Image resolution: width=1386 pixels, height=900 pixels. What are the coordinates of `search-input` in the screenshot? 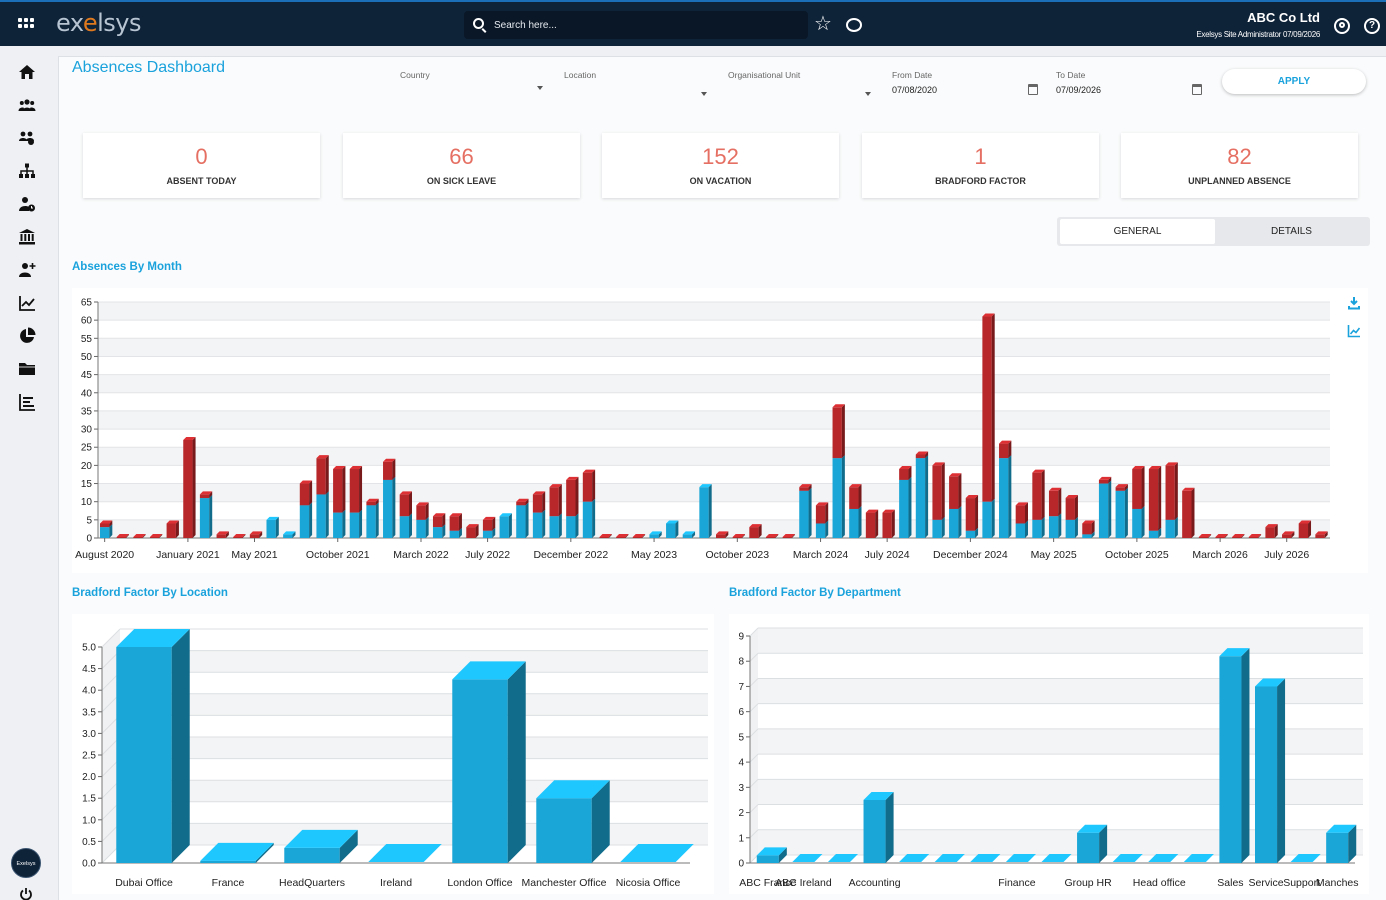 It's located at (644, 25).